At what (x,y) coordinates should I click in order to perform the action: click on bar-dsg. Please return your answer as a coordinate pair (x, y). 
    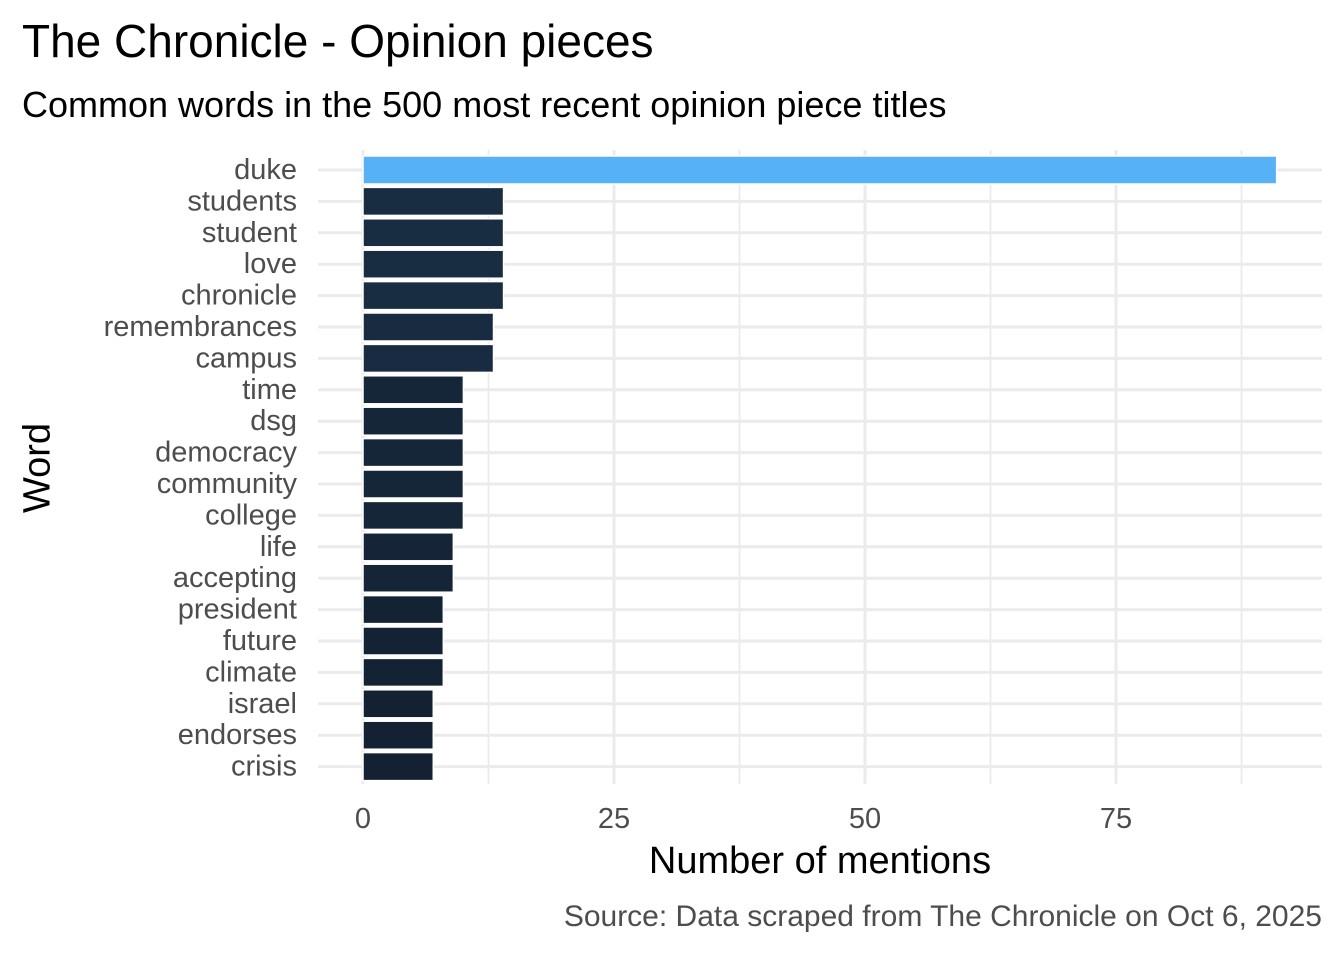
    Looking at the image, I should click on (413, 421).